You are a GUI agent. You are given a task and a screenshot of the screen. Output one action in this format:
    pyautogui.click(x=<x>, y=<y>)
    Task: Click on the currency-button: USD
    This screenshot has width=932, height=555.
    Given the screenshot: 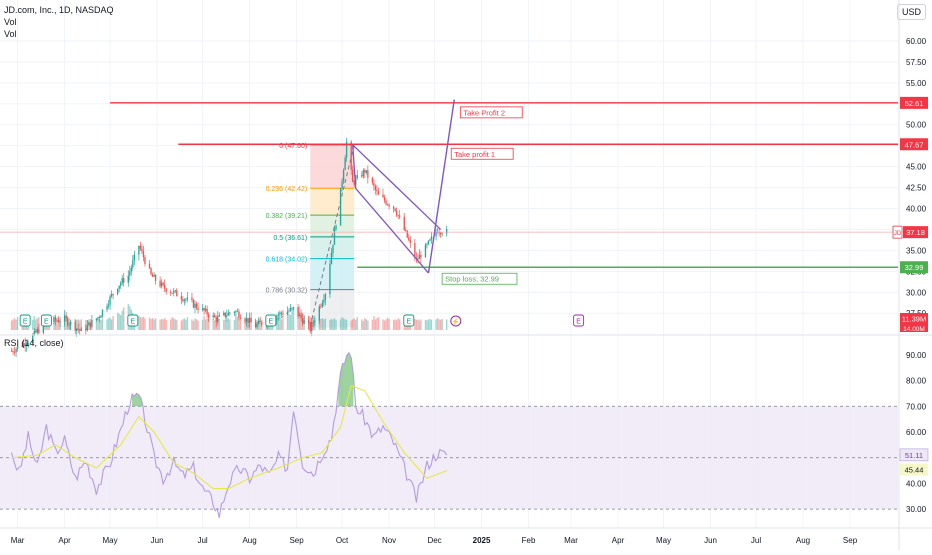 What is the action you would take?
    pyautogui.click(x=911, y=12)
    